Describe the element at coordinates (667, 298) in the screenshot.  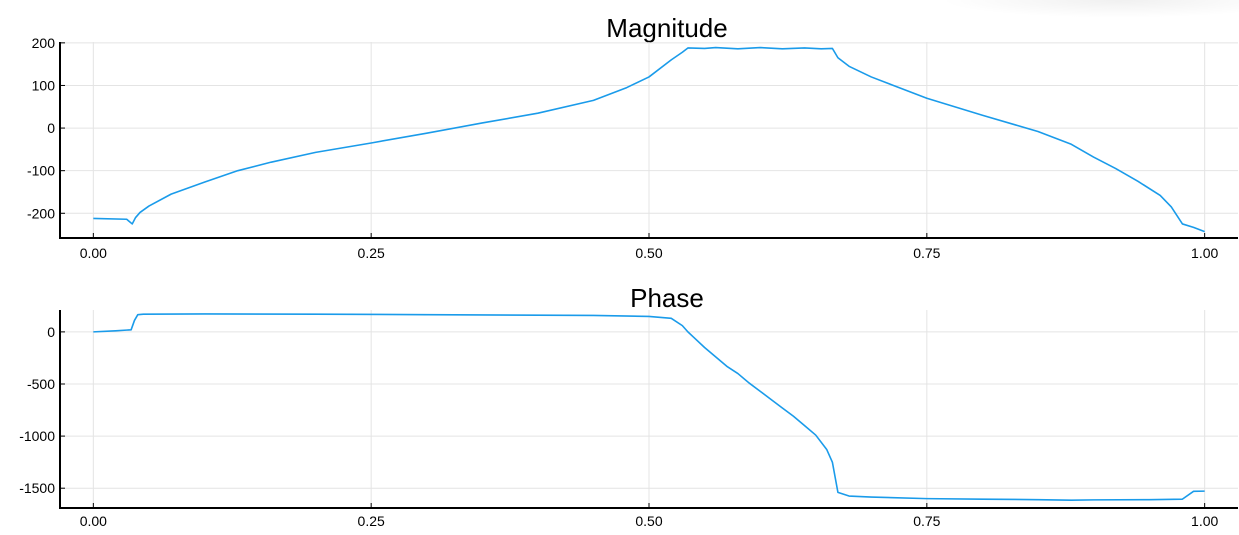
I see `phase-title: Phase` at that location.